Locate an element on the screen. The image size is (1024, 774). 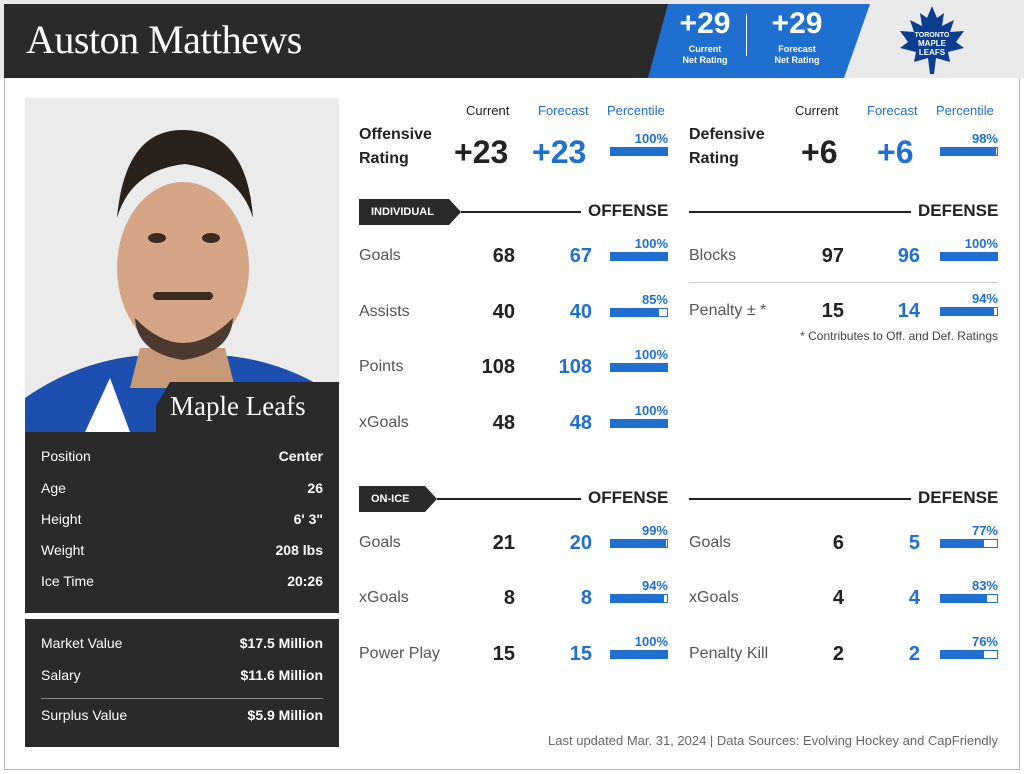
current-net-rating-value: +29 is located at coordinates (705, 23).